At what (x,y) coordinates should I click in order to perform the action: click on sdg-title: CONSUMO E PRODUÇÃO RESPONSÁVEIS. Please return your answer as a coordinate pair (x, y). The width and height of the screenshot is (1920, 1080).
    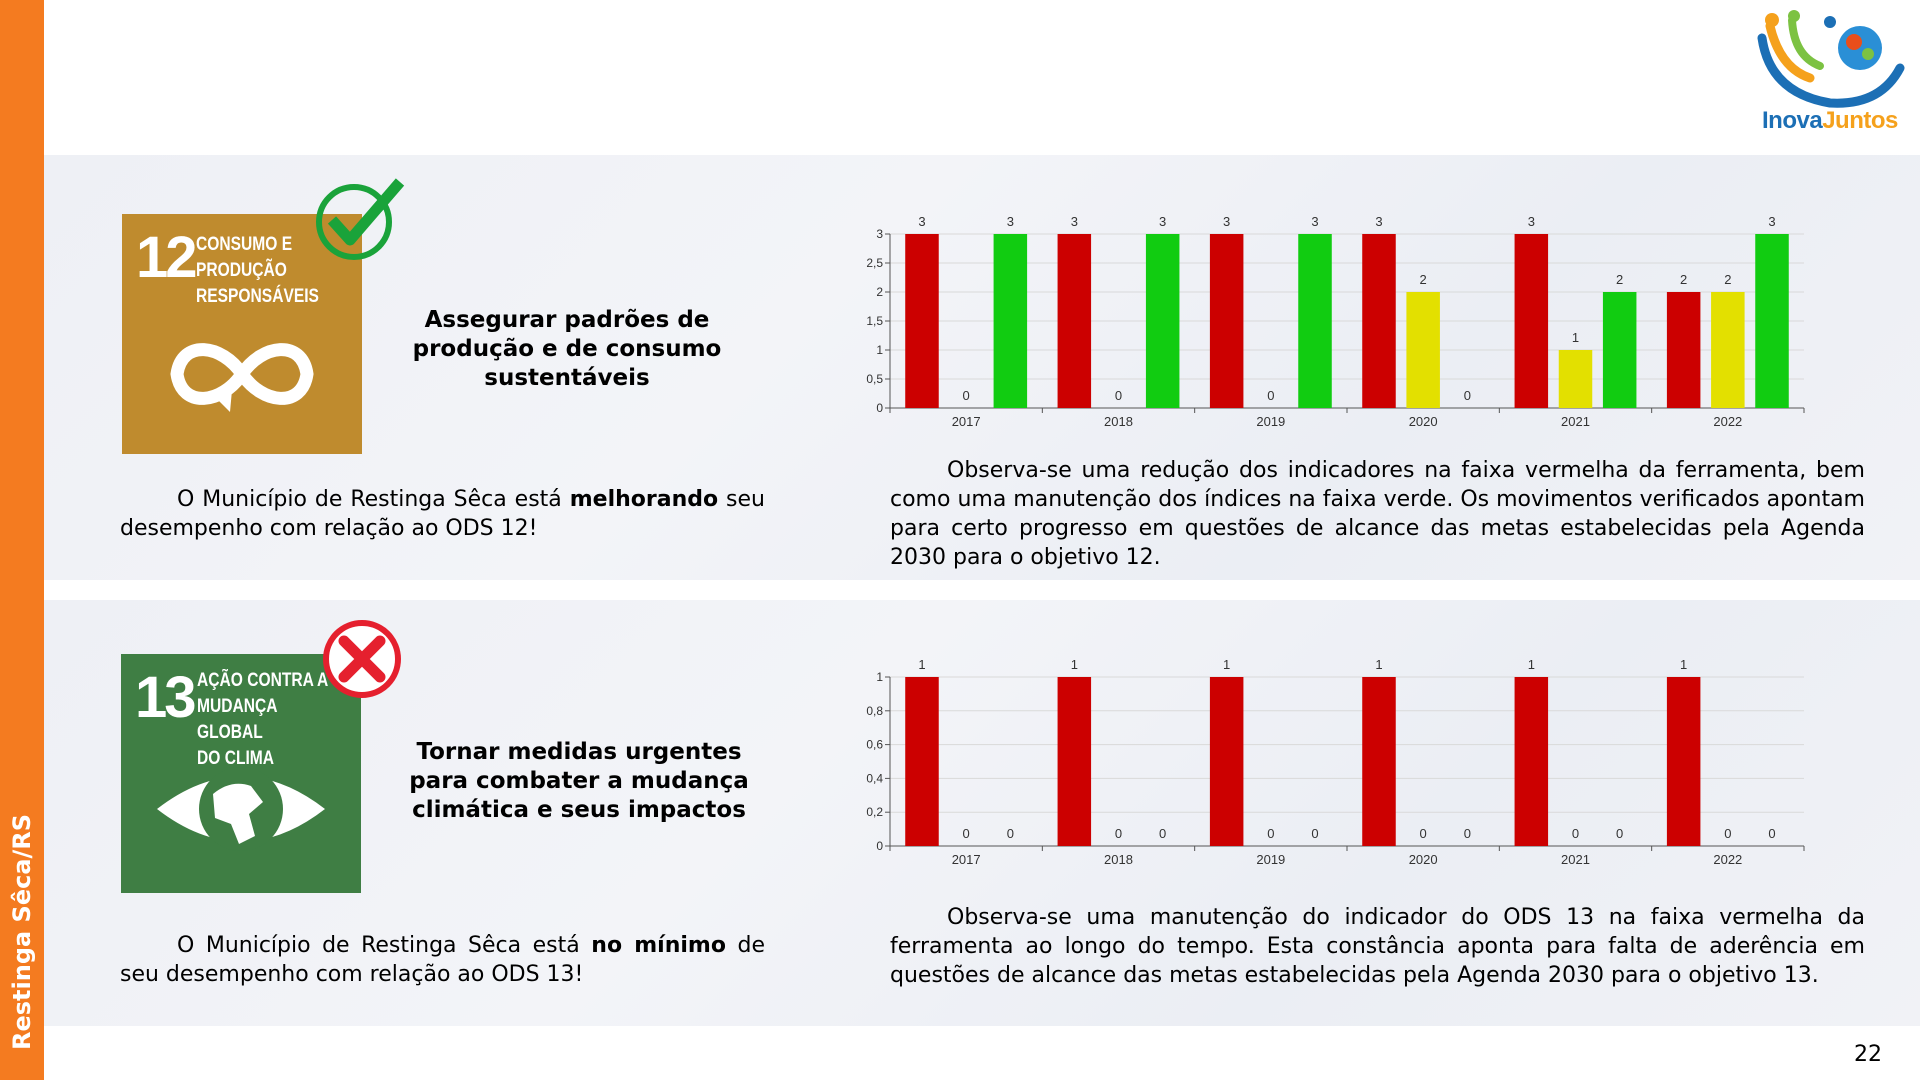
    Looking at the image, I should click on (257, 271).